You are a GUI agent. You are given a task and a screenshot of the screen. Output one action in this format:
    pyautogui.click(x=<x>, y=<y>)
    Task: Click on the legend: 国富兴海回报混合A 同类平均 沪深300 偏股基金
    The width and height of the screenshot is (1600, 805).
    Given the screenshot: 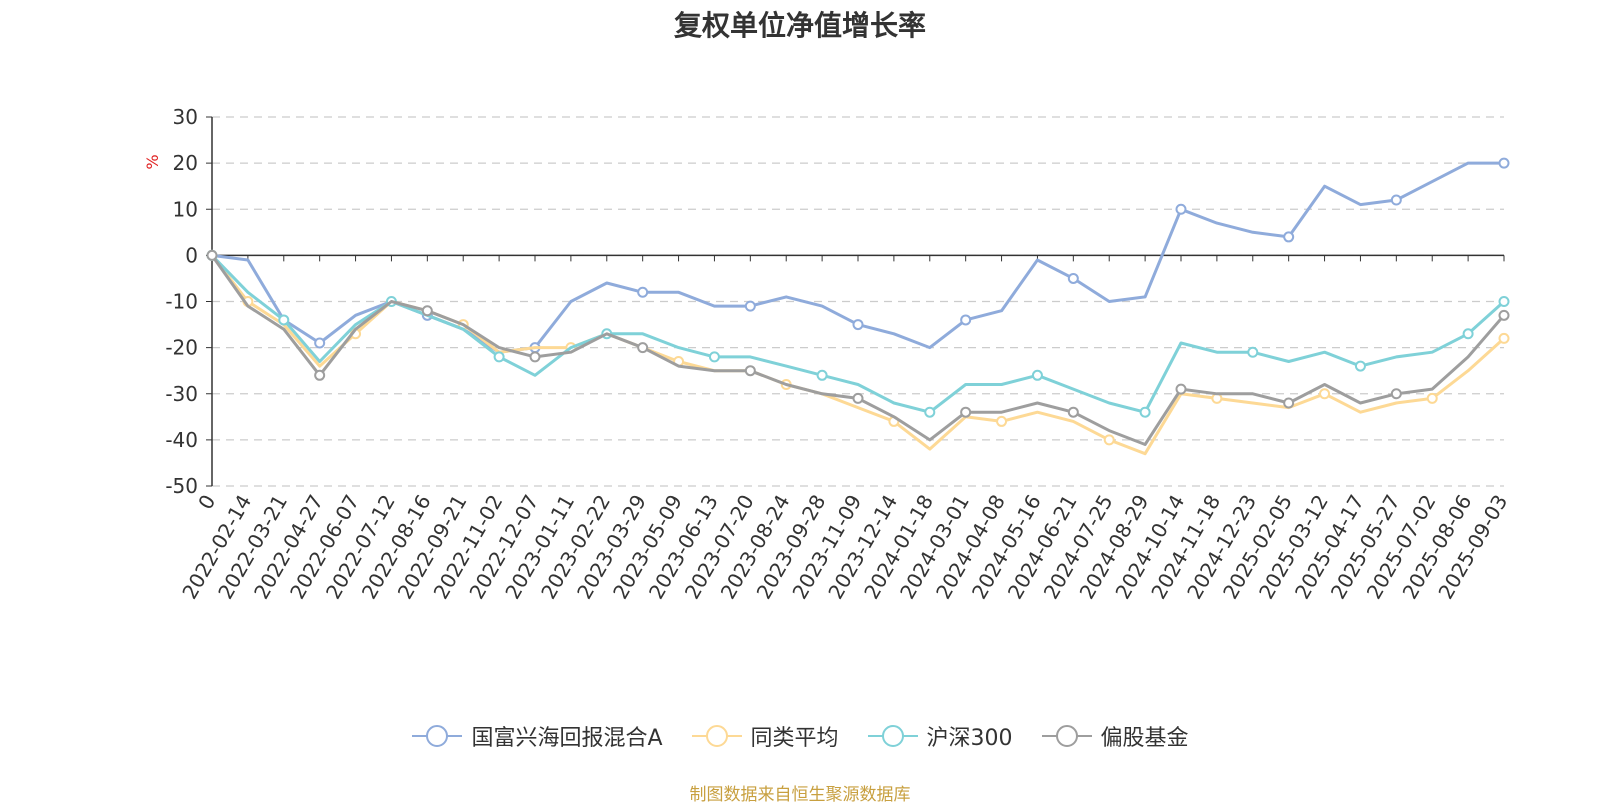 What is the action you would take?
    pyautogui.click(x=800, y=736)
    